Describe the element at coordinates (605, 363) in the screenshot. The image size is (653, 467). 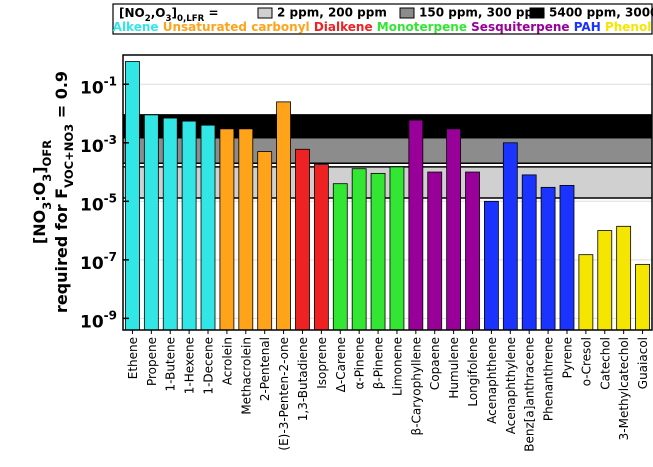
I see `x-tick-label: Catechol` at that location.